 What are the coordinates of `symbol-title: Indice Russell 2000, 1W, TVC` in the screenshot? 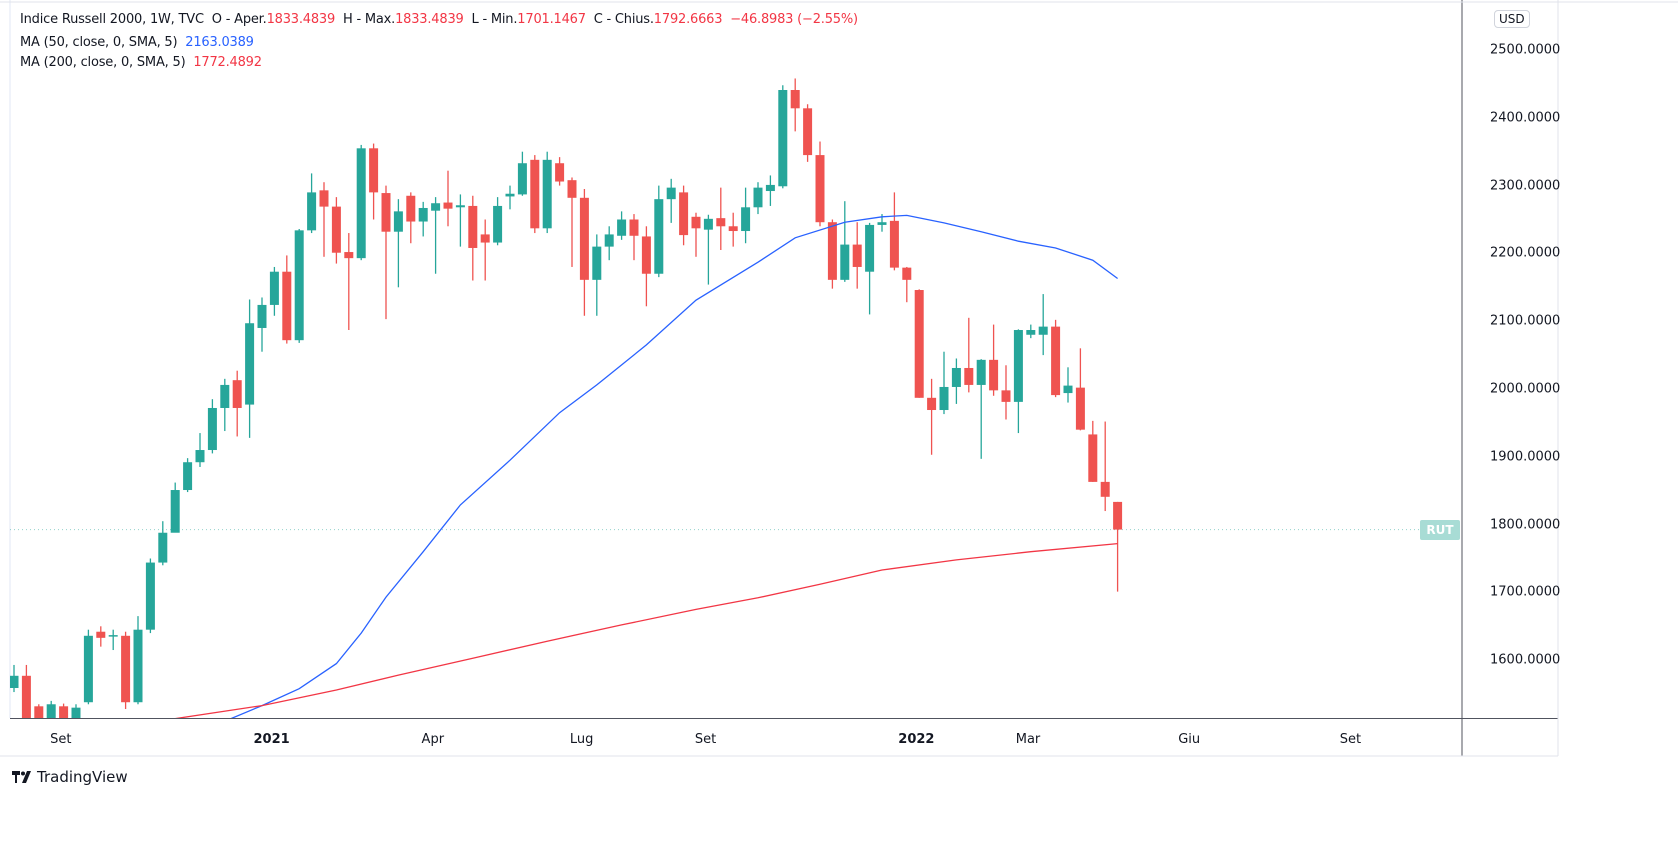 It's located at (112, 19).